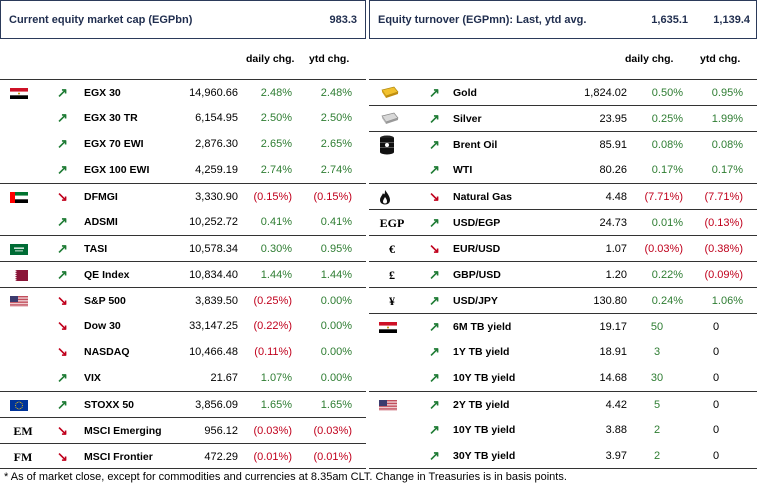 Image resolution: width=757 pixels, height=489 pixels. I want to click on ytd-change: (7.71%), so click(723, 197).